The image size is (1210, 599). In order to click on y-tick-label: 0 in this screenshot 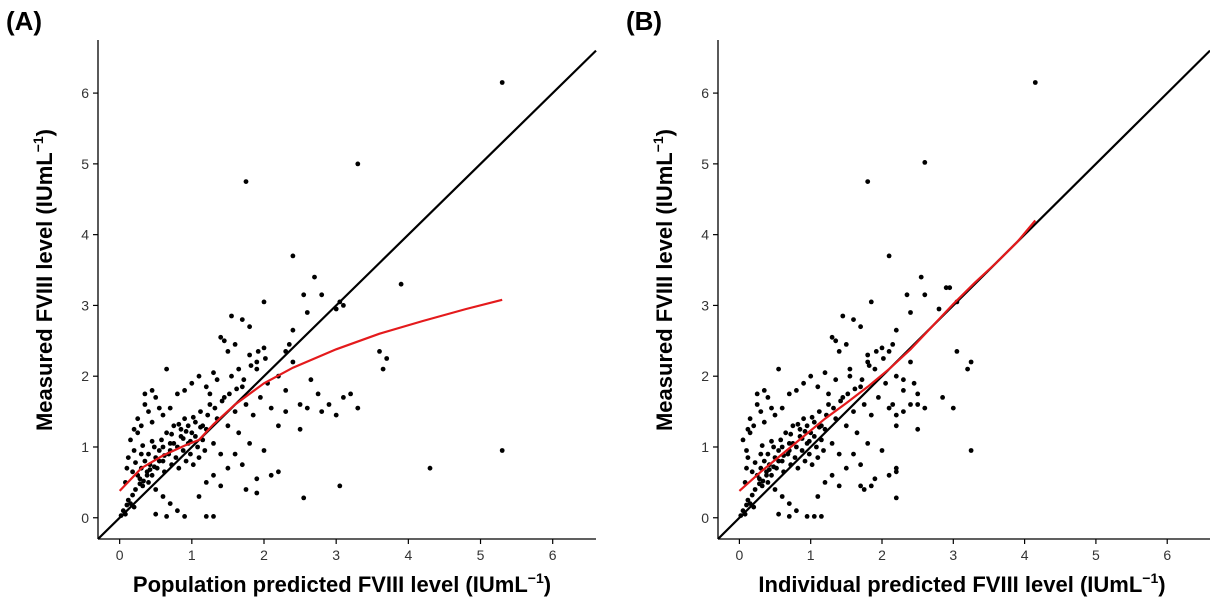, I will do `click(705, 518)`.